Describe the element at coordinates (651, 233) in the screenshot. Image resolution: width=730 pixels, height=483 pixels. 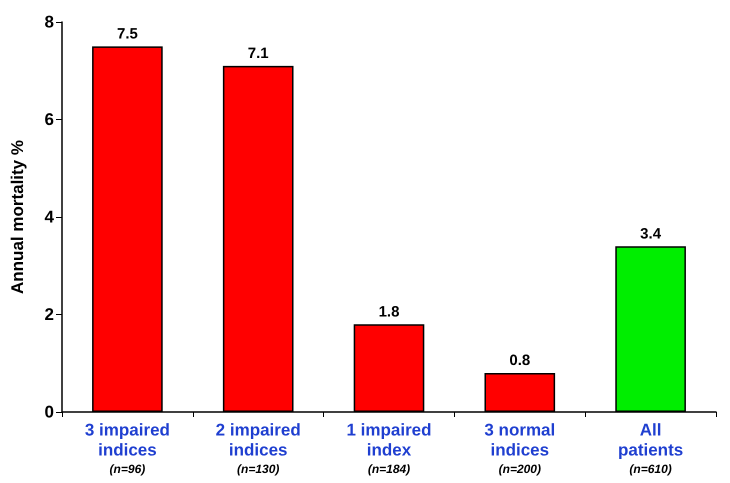
I see `data-label: 3.4` at that location.